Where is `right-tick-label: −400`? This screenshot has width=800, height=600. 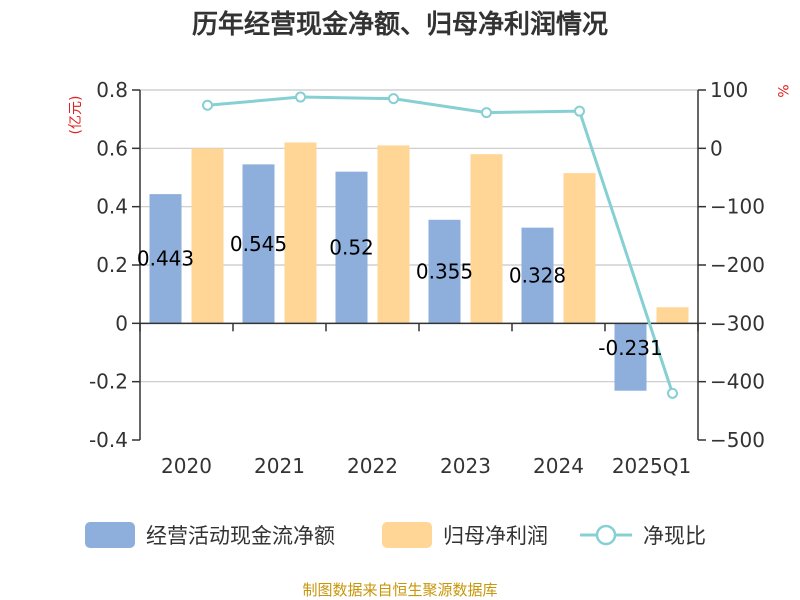 right-tick-label: −400 is located at coordinates (737, 382).